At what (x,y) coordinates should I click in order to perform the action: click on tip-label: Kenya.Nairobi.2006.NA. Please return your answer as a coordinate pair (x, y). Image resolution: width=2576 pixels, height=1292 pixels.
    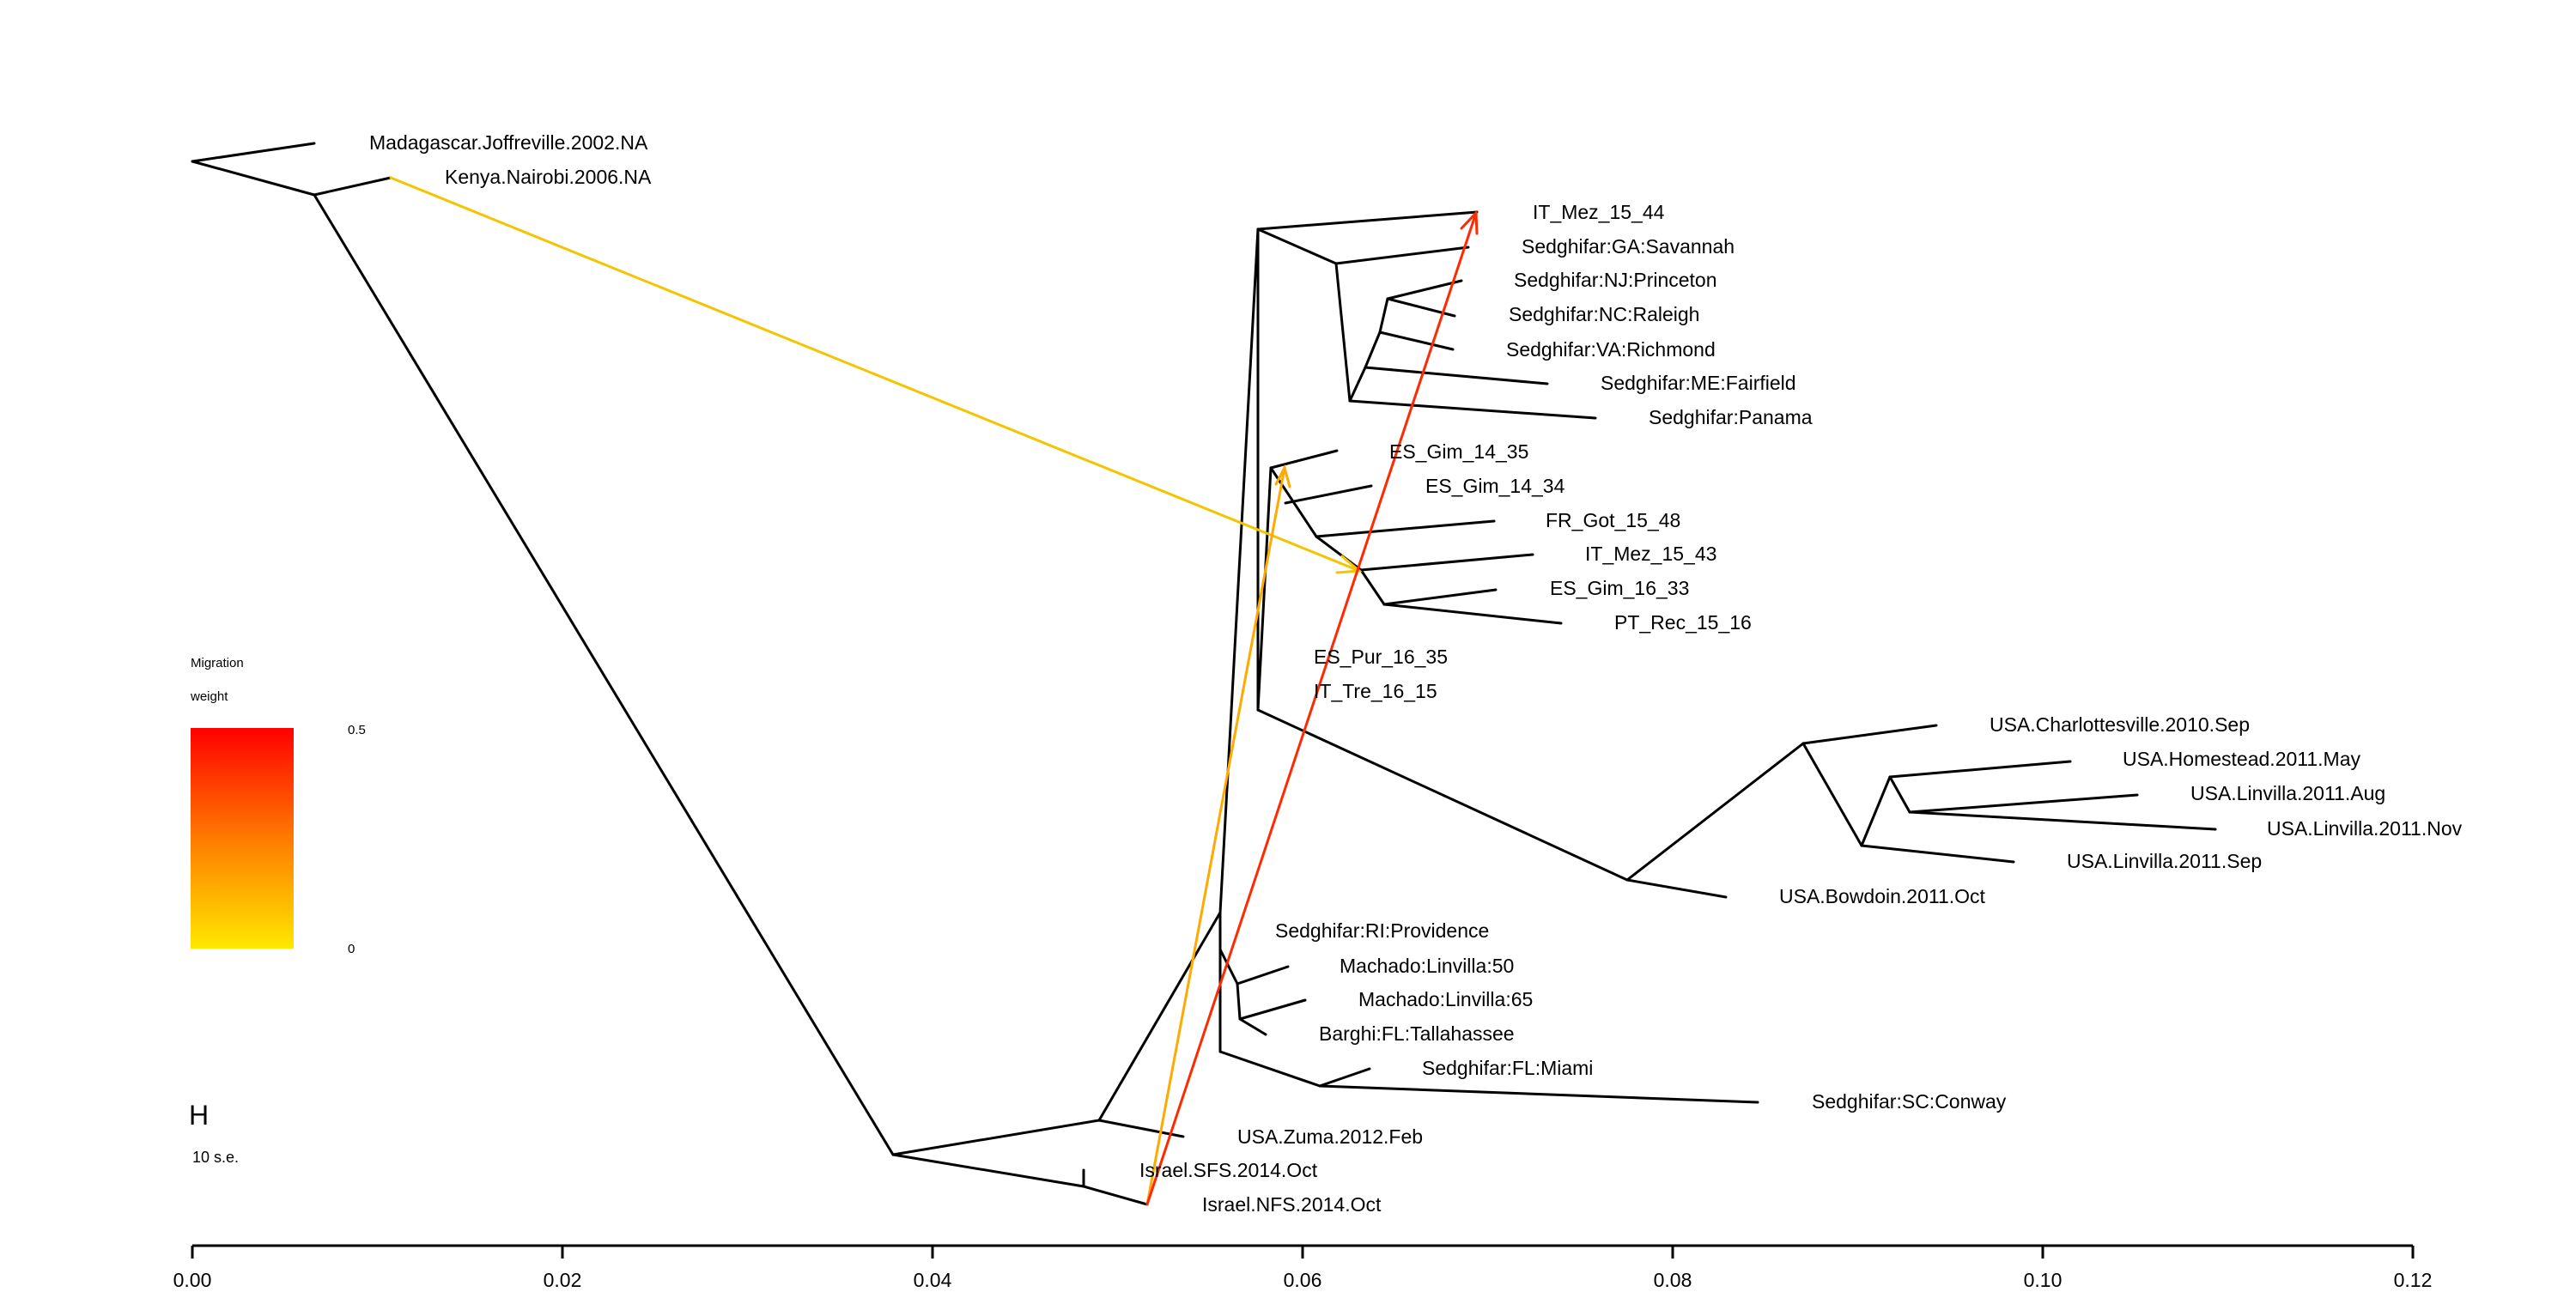
    Looking at the image, I should click on (548, 177).